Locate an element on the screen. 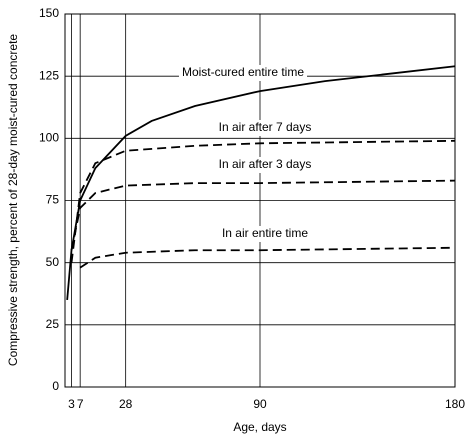 Image resolution: width=474 pixels, height=448 pixels. y-tick-label: 100 is located at coordinates (49, 138).